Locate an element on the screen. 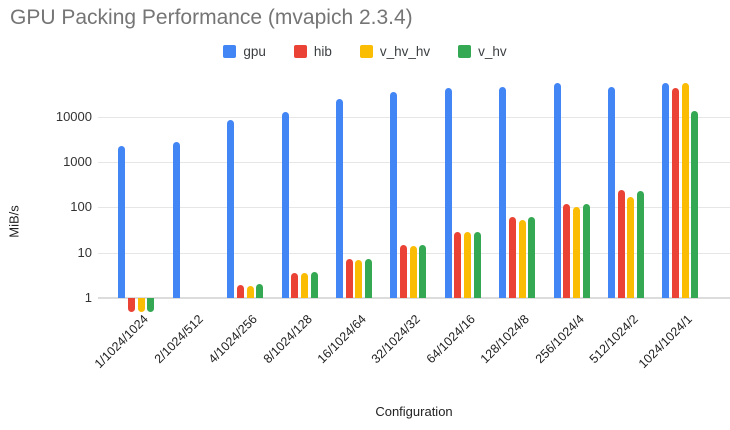  chart-legend: gpu hib v_hv_hv v_hv is located at coordinates (365, 51).